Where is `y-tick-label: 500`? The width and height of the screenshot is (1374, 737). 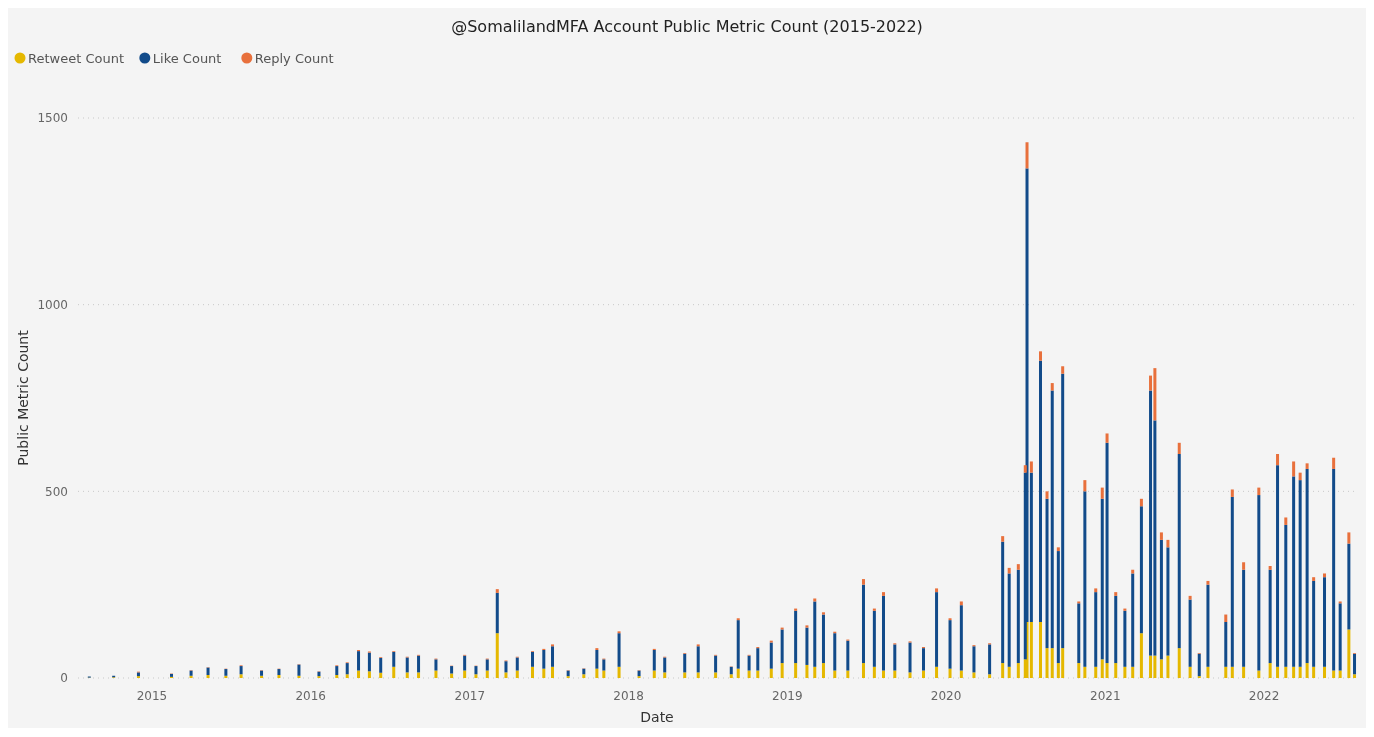
y-tick-label: 500 is located at coordinates (56, 491).